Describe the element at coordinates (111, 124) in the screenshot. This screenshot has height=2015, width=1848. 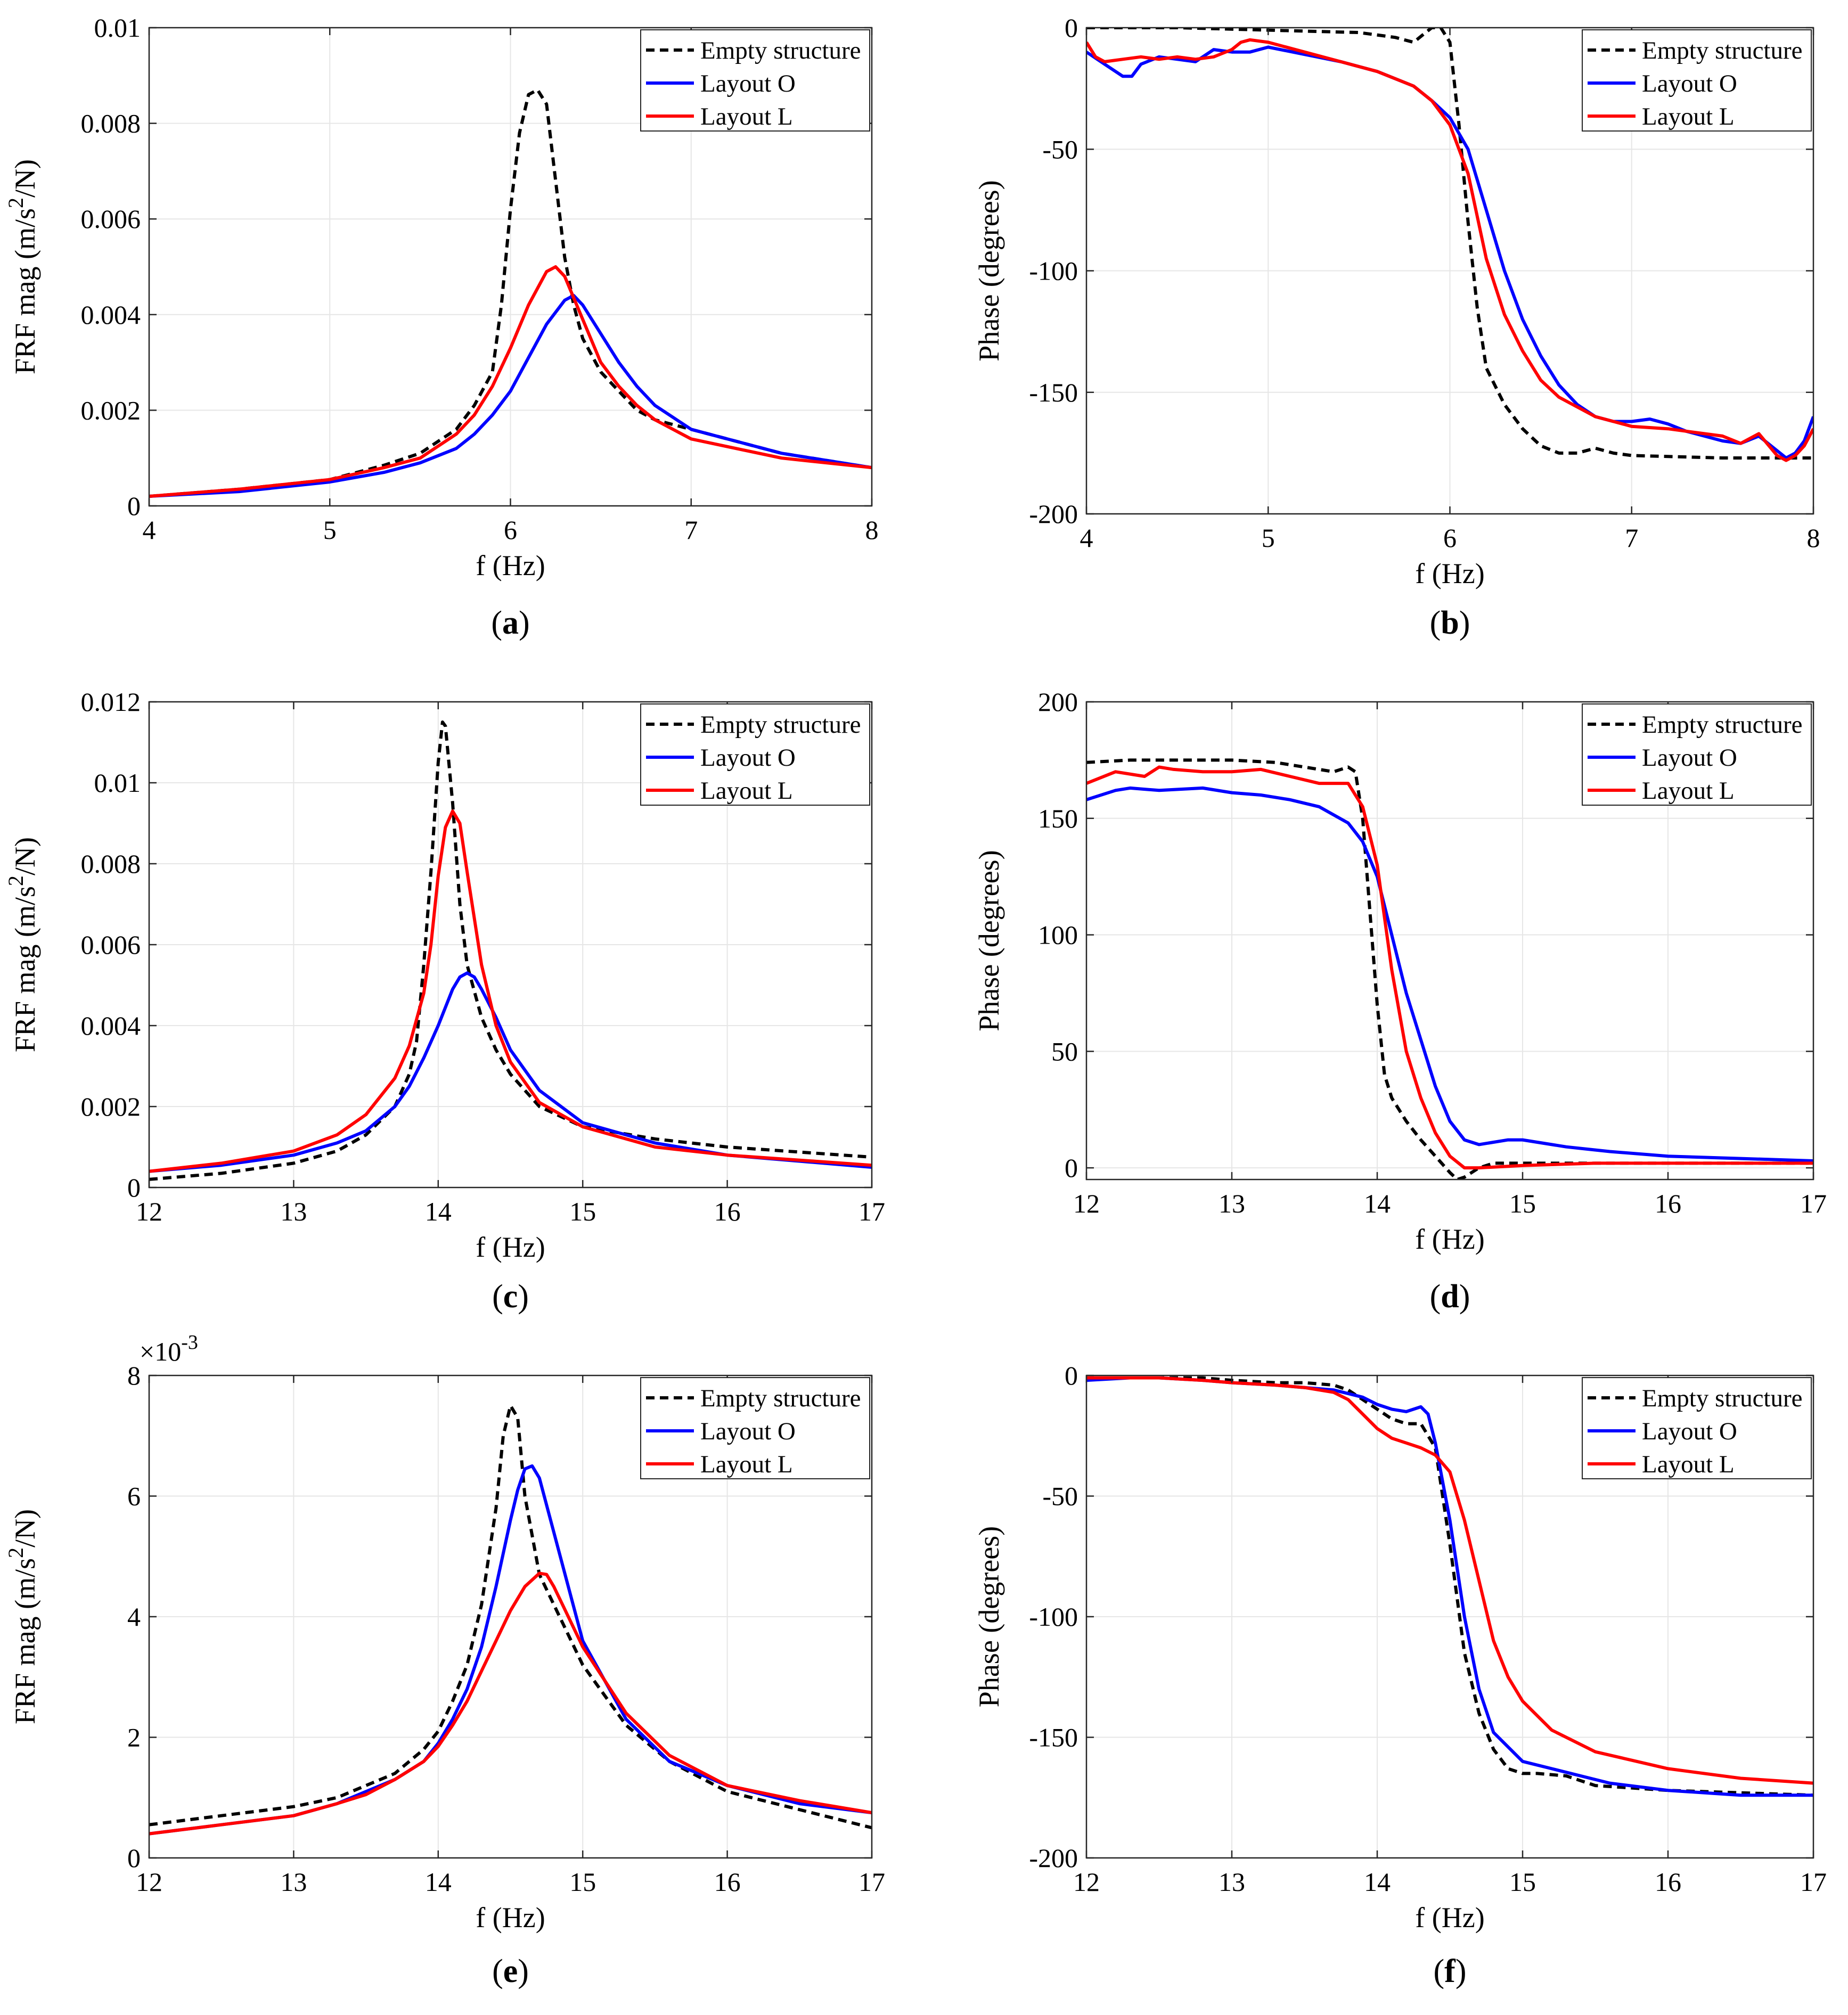
I see `y-tick-label: 0.008` at that location.